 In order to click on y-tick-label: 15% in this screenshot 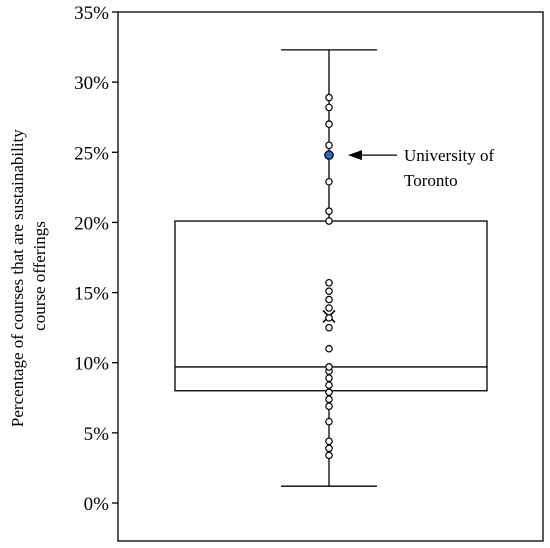, I will do `click(91, 294)`.